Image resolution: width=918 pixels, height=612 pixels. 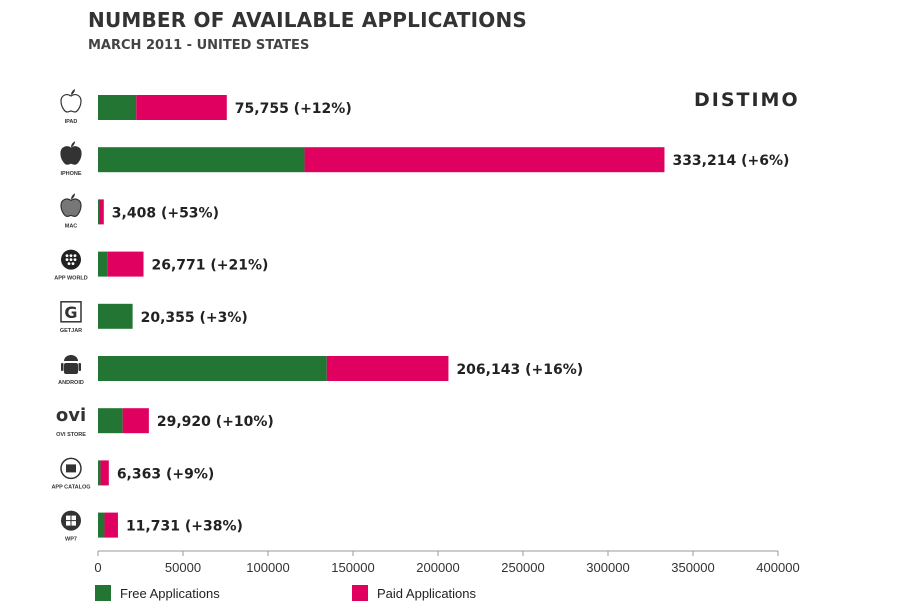 I want to click on data-label: 75,755 (+12%), so click(x=293, y=109).